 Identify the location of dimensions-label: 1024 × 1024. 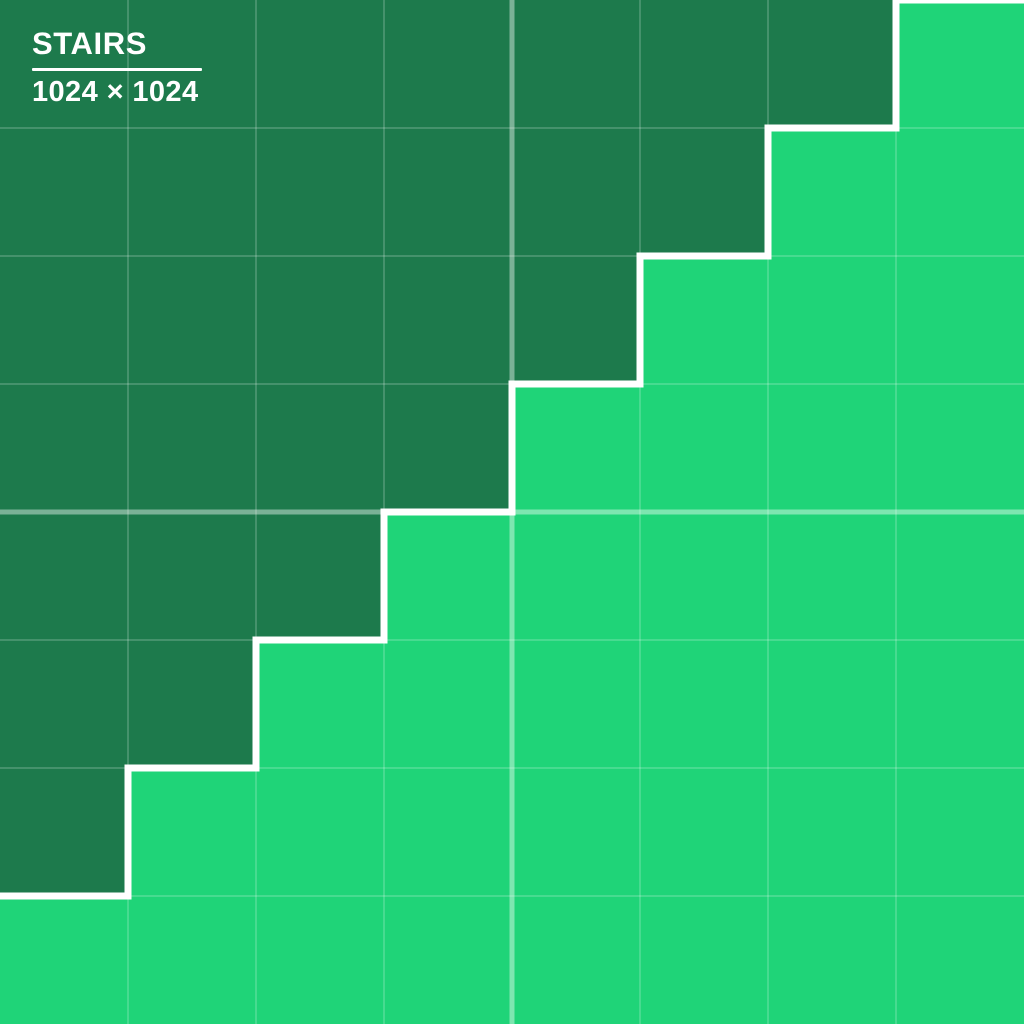
(115, 91).